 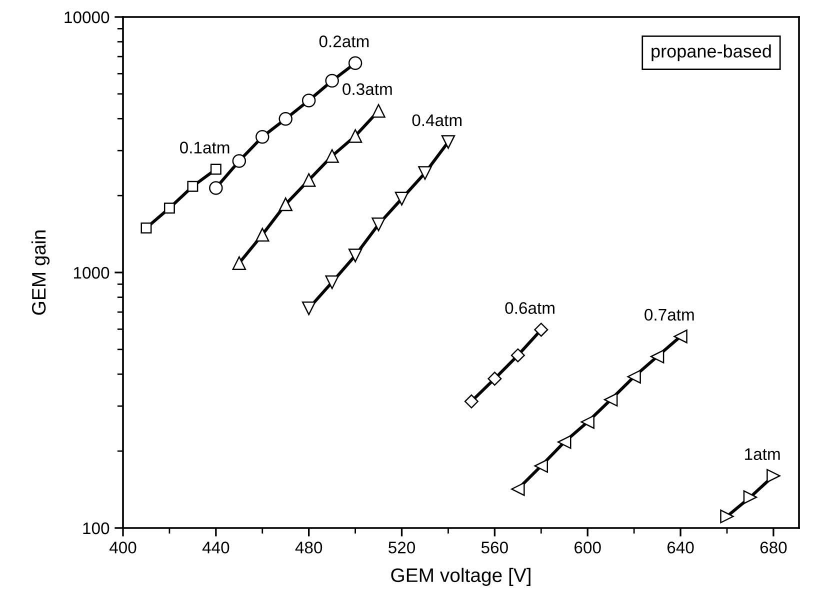 I want to click on series-label: 0.6atm, so click(x=529, y=308).